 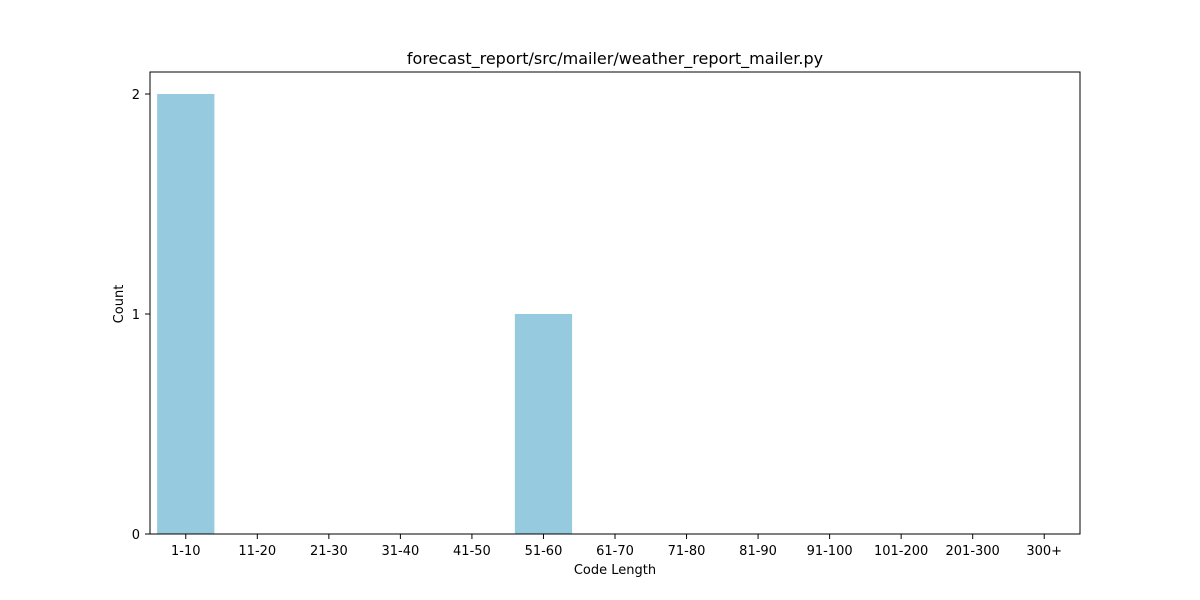 What do you see at coordinates (136, 535) in the screenshot?
I see `y-tick-label: 0` at bounding box center [136, 535].